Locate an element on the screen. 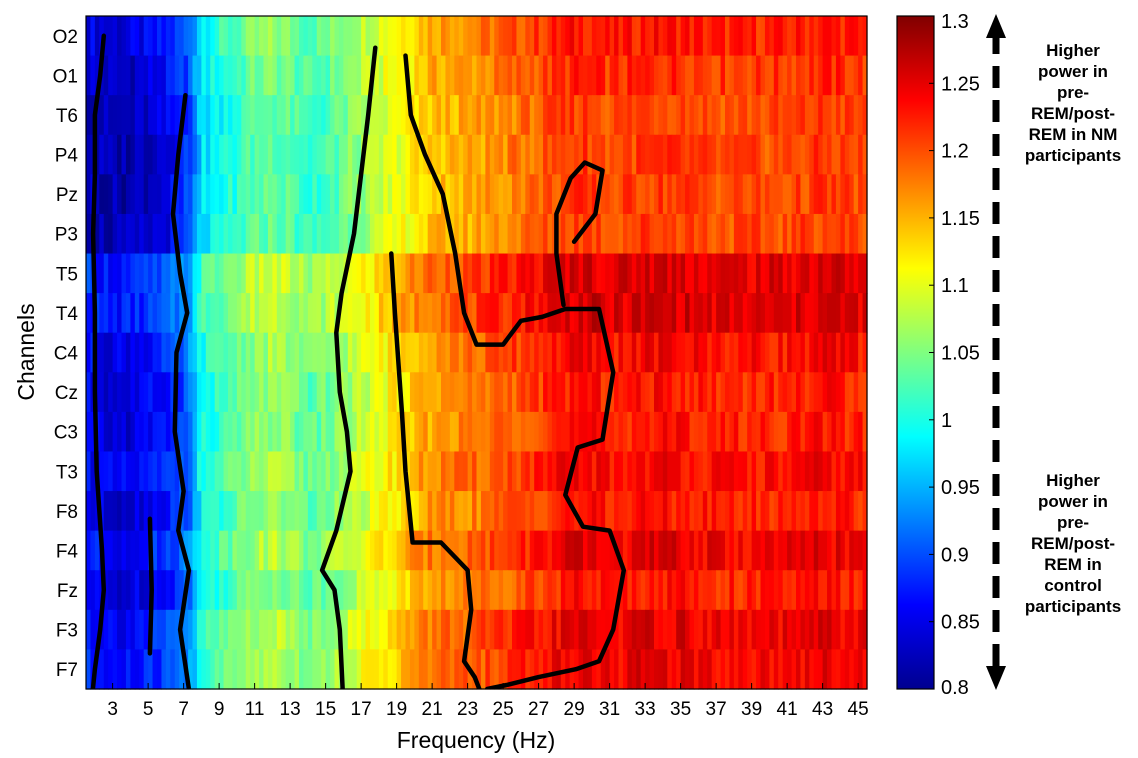 The height and width of the screenshot is (758, 1138). colorbar-tick-label: 0.95 is located at coordinates (960, 488).